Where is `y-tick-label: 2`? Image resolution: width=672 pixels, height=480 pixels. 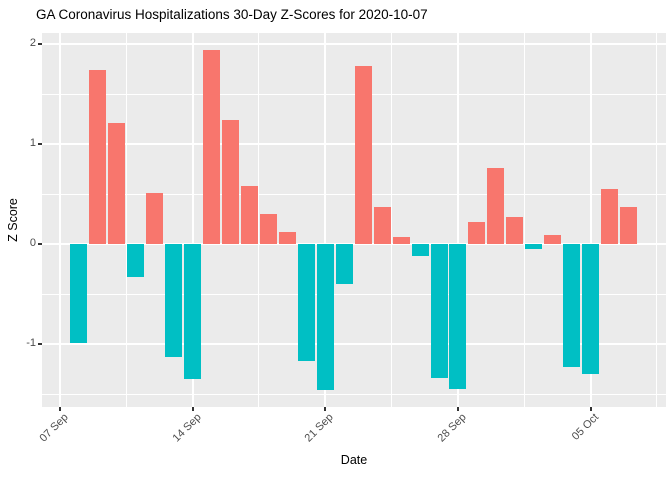 y-tick-label: 2 is located at coordinates (32, 43).